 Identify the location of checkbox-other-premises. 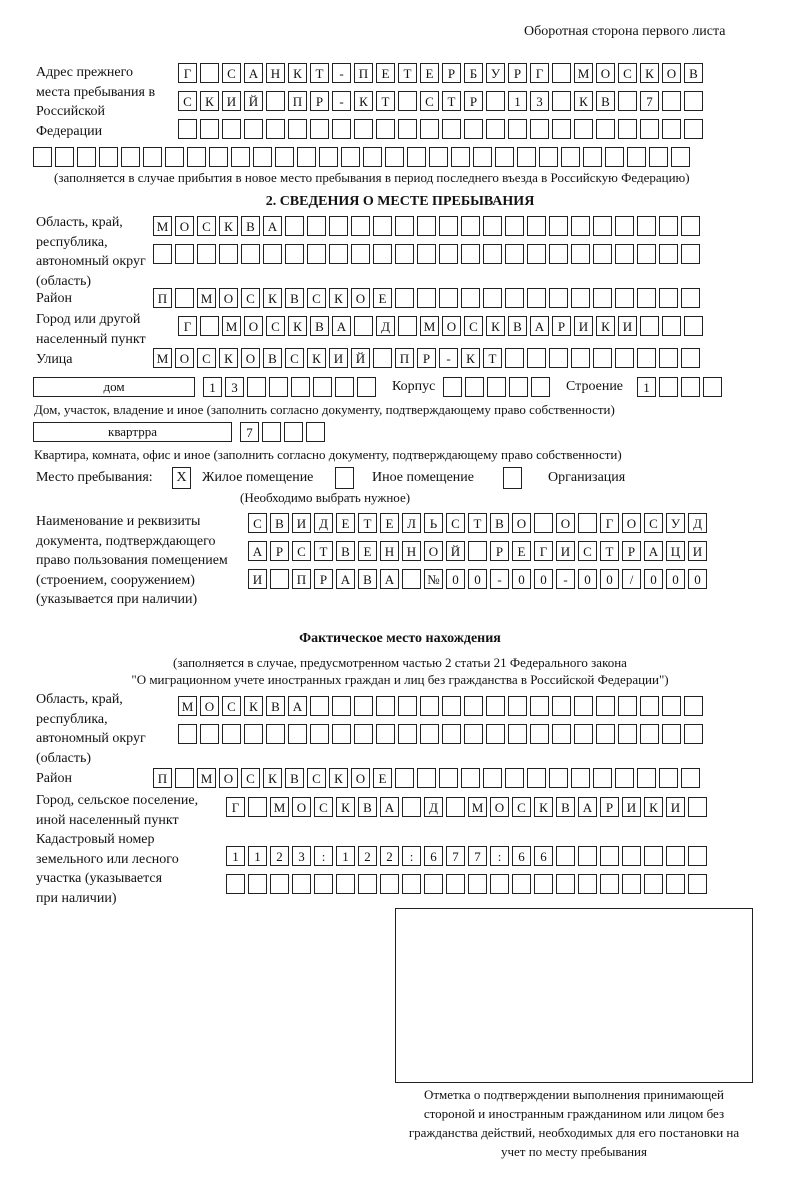
(344, 478).